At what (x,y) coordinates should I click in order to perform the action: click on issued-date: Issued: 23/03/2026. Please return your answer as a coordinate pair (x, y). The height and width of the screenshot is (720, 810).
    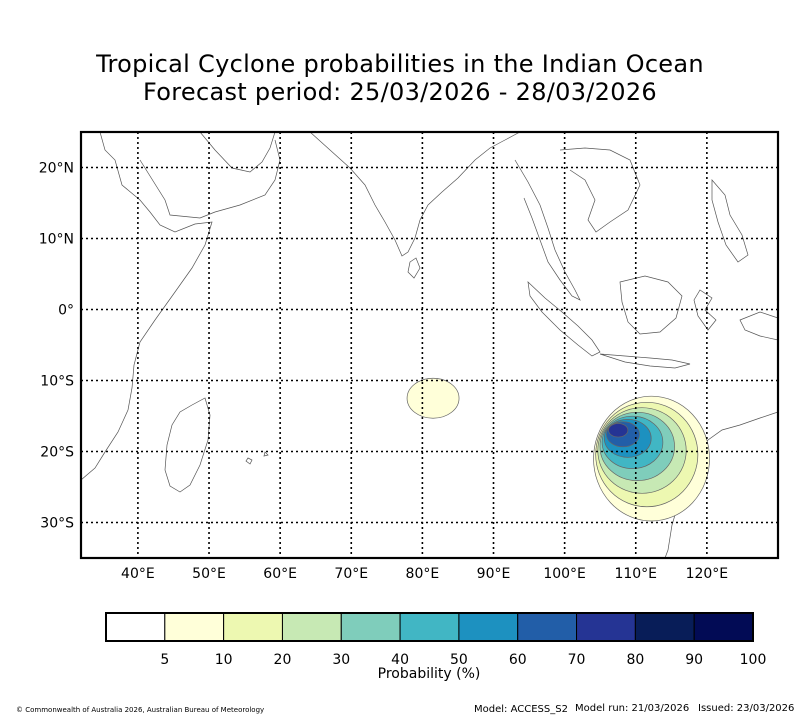
    Looking at the image, I should click on (746, 708).